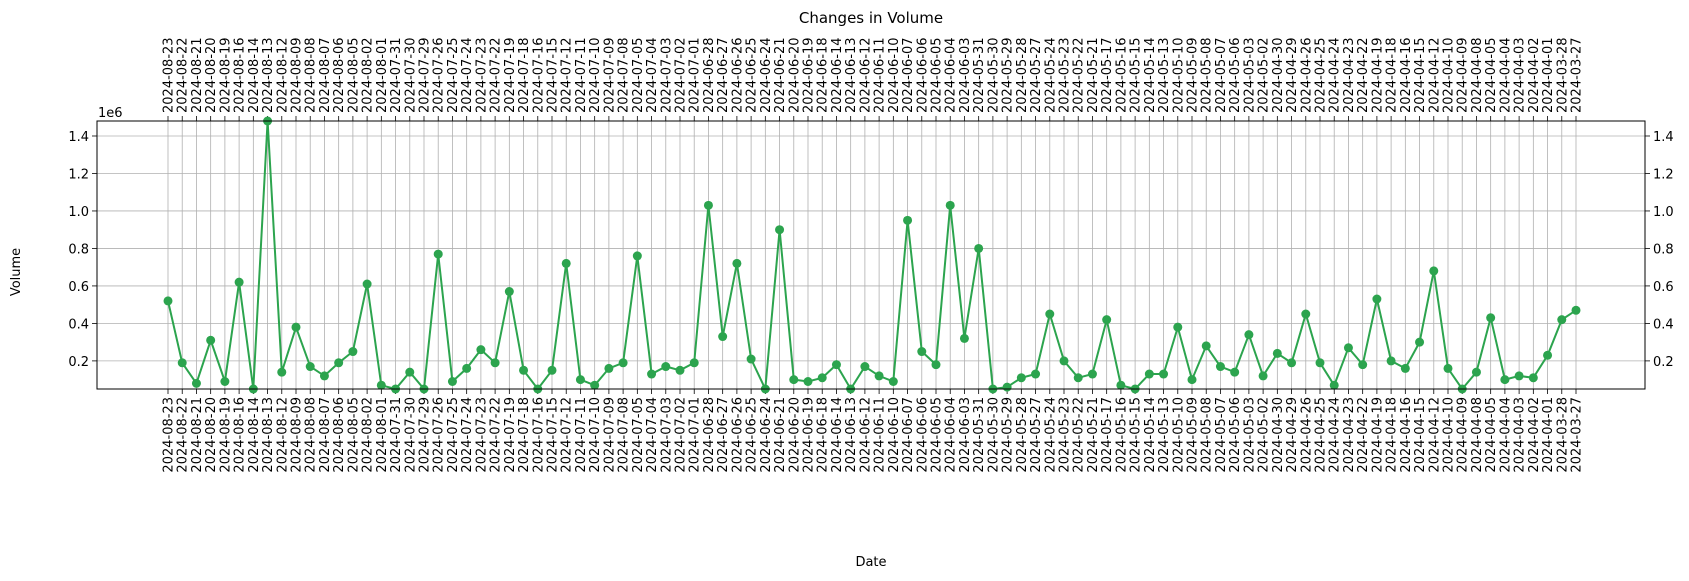 The width and height of the screenshot is (1689, 581). What do you see at coordinates (624, 75) in the screenshot?
I see `x-tick-label-top: 2024-07-08` at bounding box center [624, 75].